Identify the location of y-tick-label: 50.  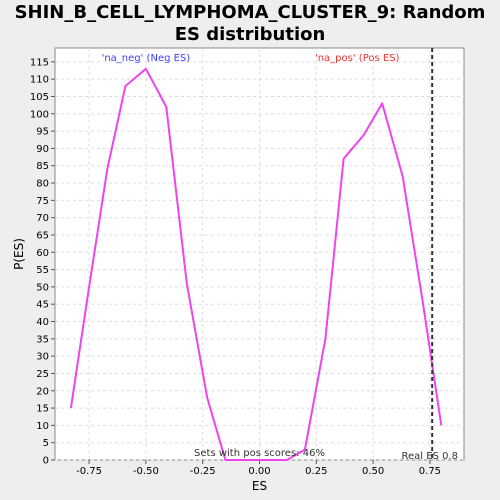
(42, 287).